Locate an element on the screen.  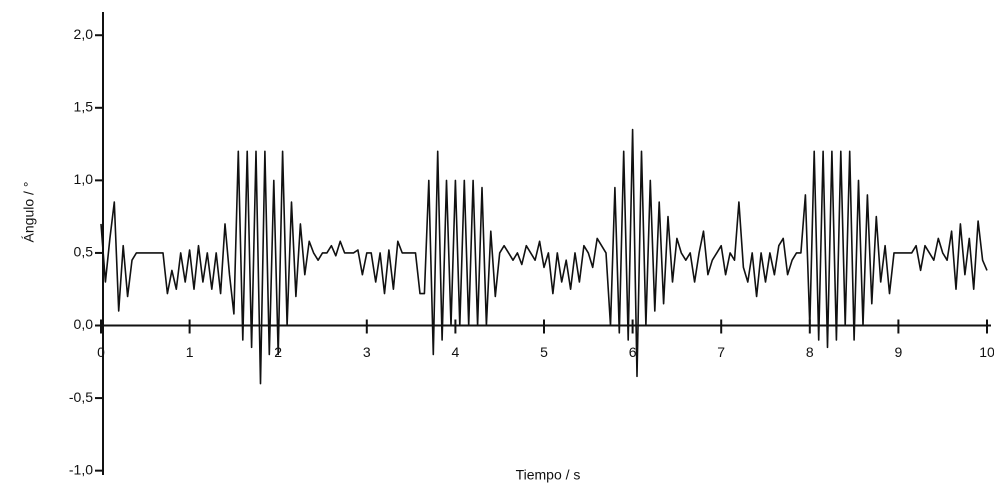
x-tick-label: 9 is located at coordinates (899, 352).